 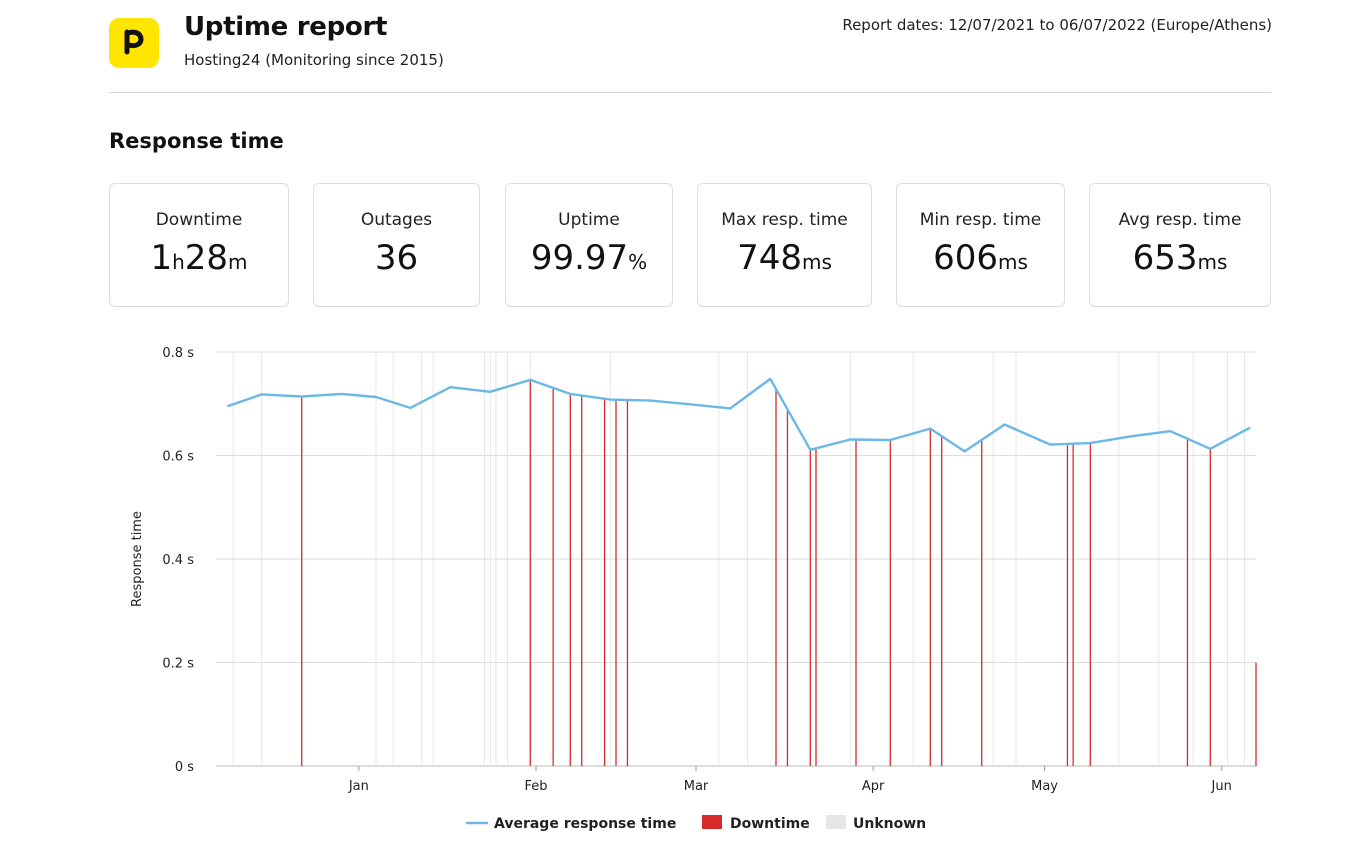 What do you see at coordinates (196, 141) in the screenshot?
I see `section-title: Response time` at bounding box center [196, 141].